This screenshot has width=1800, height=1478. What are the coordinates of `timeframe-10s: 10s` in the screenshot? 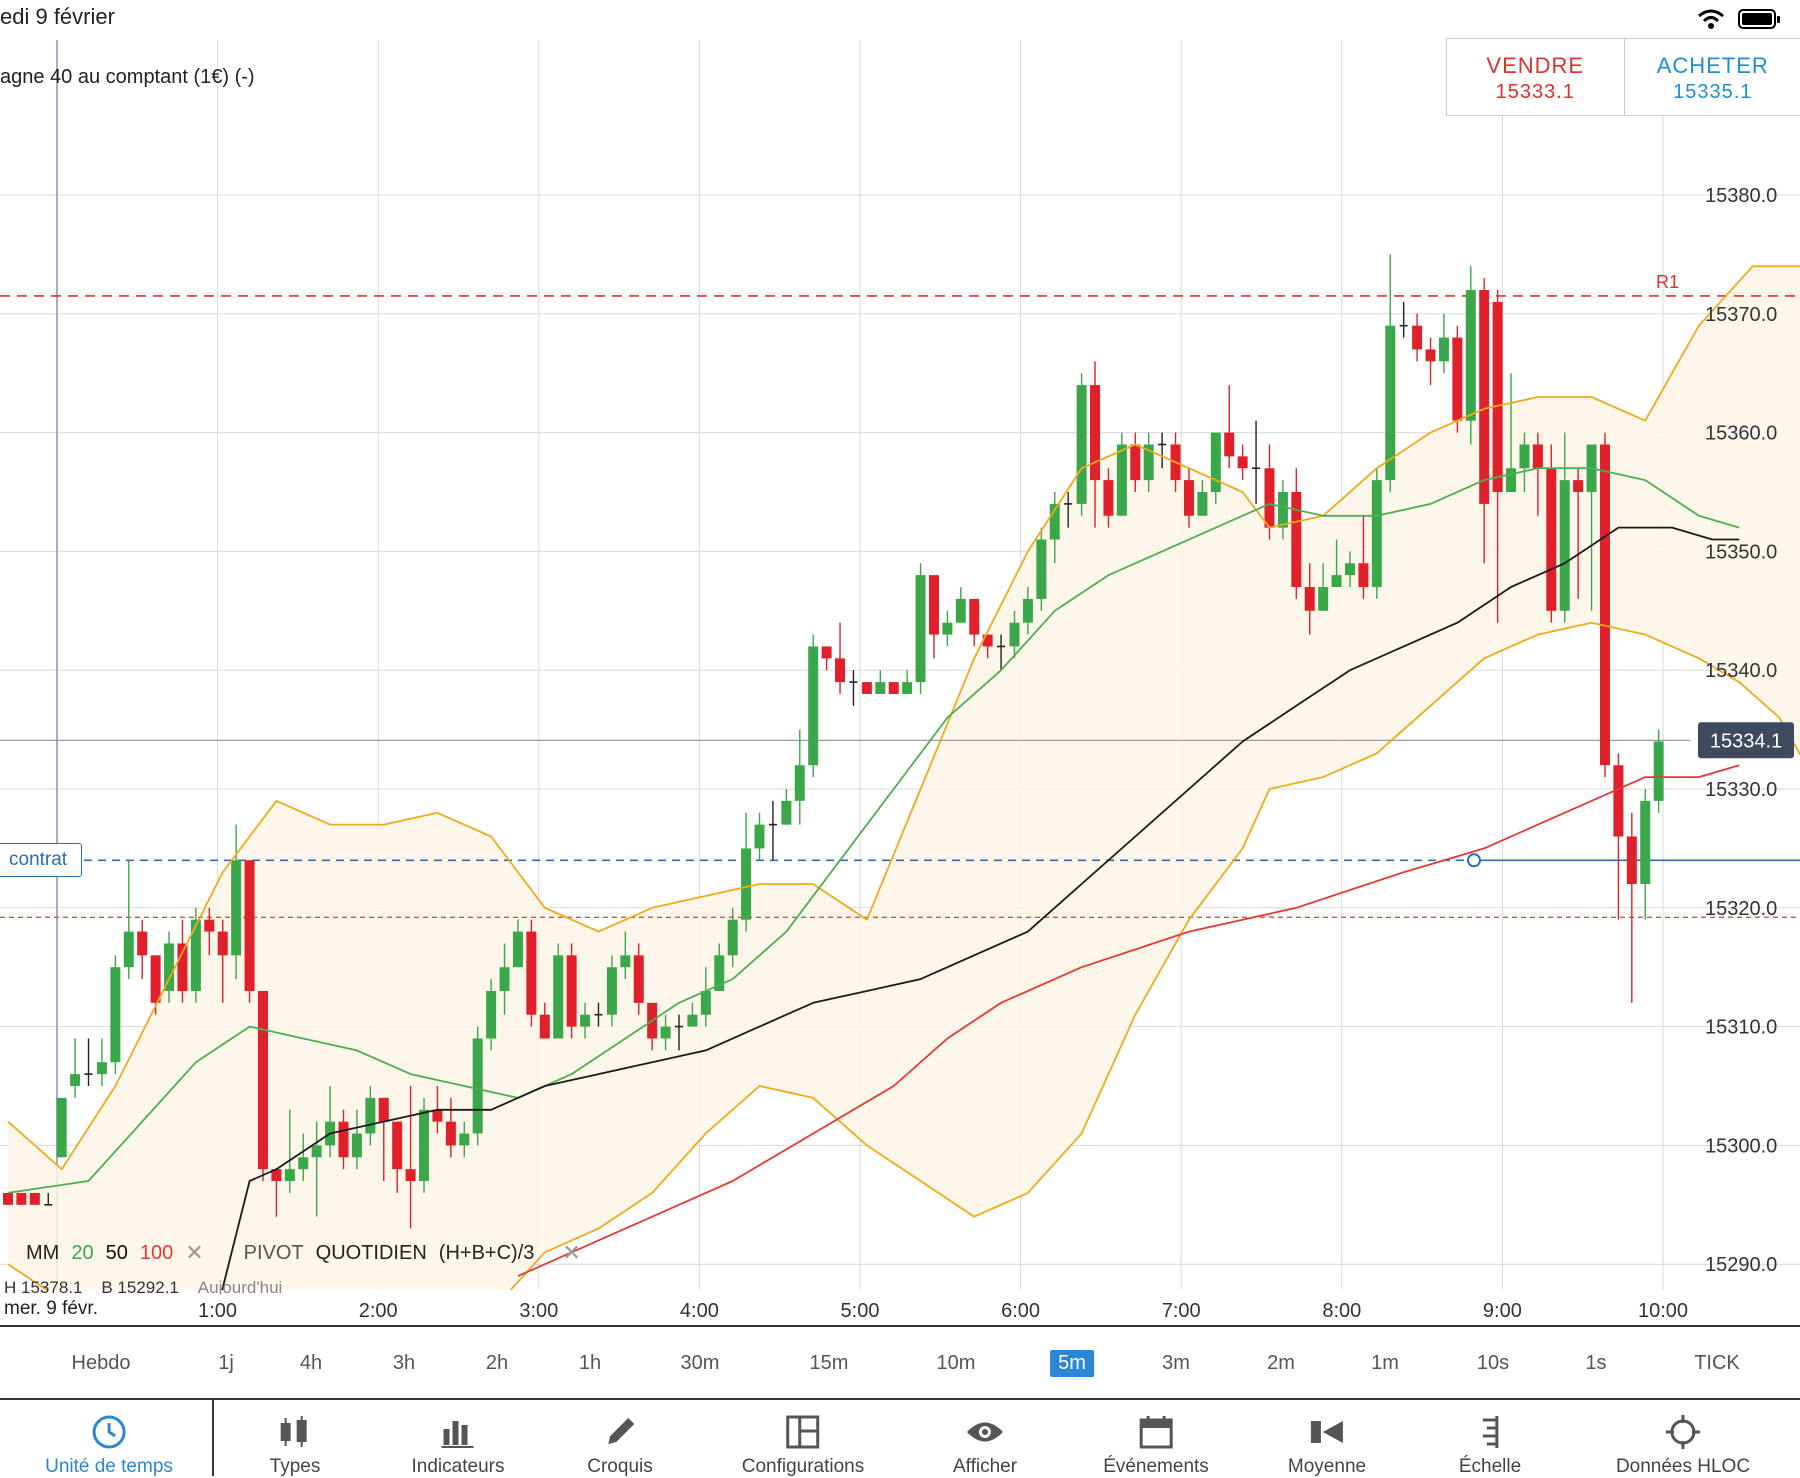 It's located at (1493, 1363).